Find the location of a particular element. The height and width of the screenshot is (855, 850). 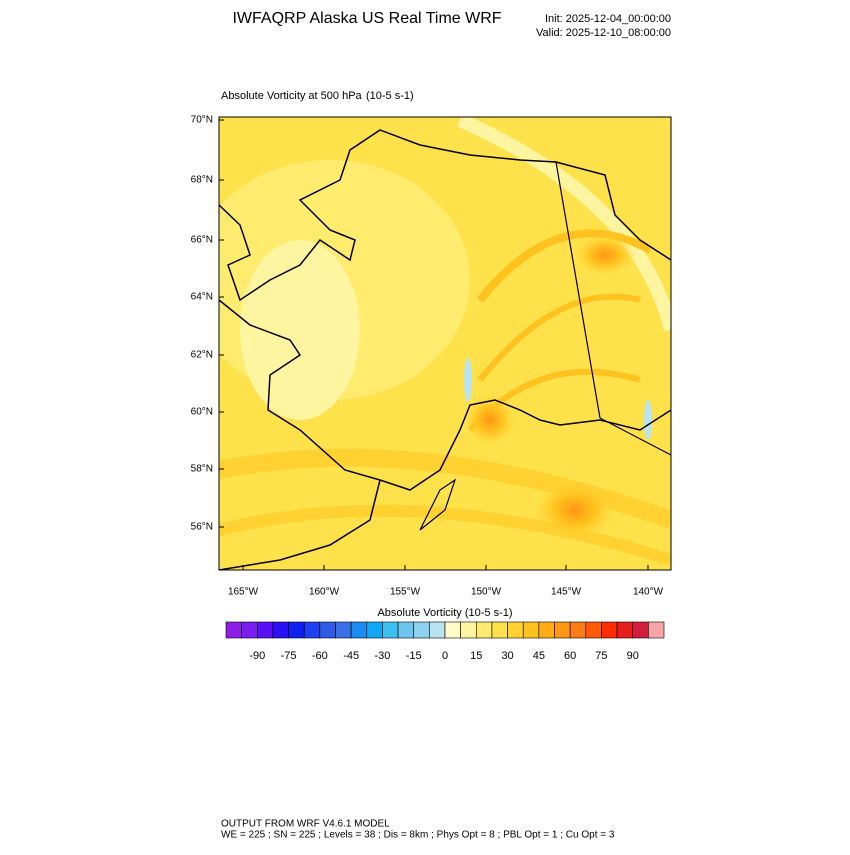

colorbar-label: 60 is located at coordinates (570, 656).